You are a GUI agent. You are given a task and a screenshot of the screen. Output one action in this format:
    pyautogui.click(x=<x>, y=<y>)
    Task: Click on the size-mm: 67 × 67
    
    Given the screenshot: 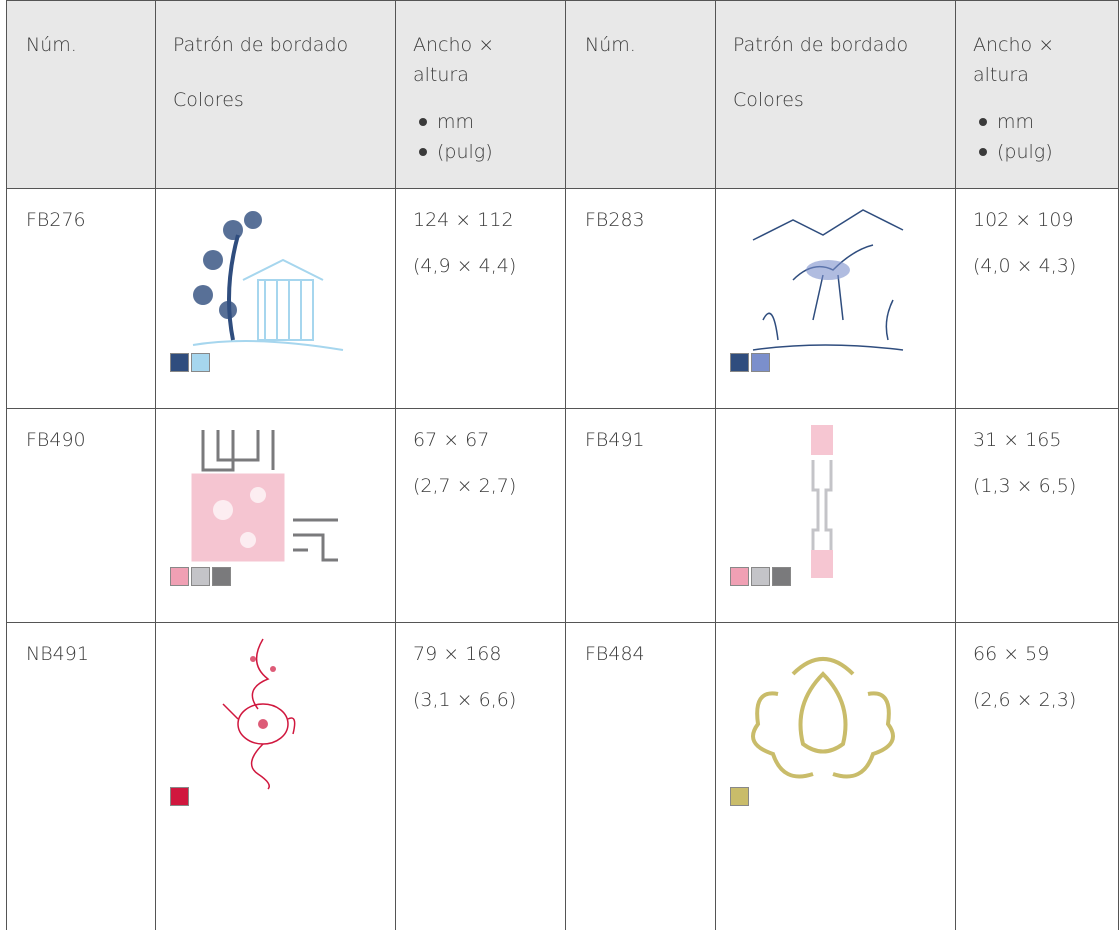 What is the action you would take?
    pyautogui.click(x=451, y=440)
    